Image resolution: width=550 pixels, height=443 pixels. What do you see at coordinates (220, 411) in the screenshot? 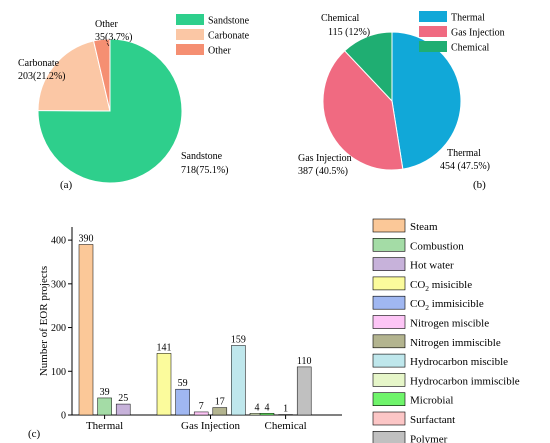
I see `bar-nitrogen-immiscible` at bounding box center [220, 411].